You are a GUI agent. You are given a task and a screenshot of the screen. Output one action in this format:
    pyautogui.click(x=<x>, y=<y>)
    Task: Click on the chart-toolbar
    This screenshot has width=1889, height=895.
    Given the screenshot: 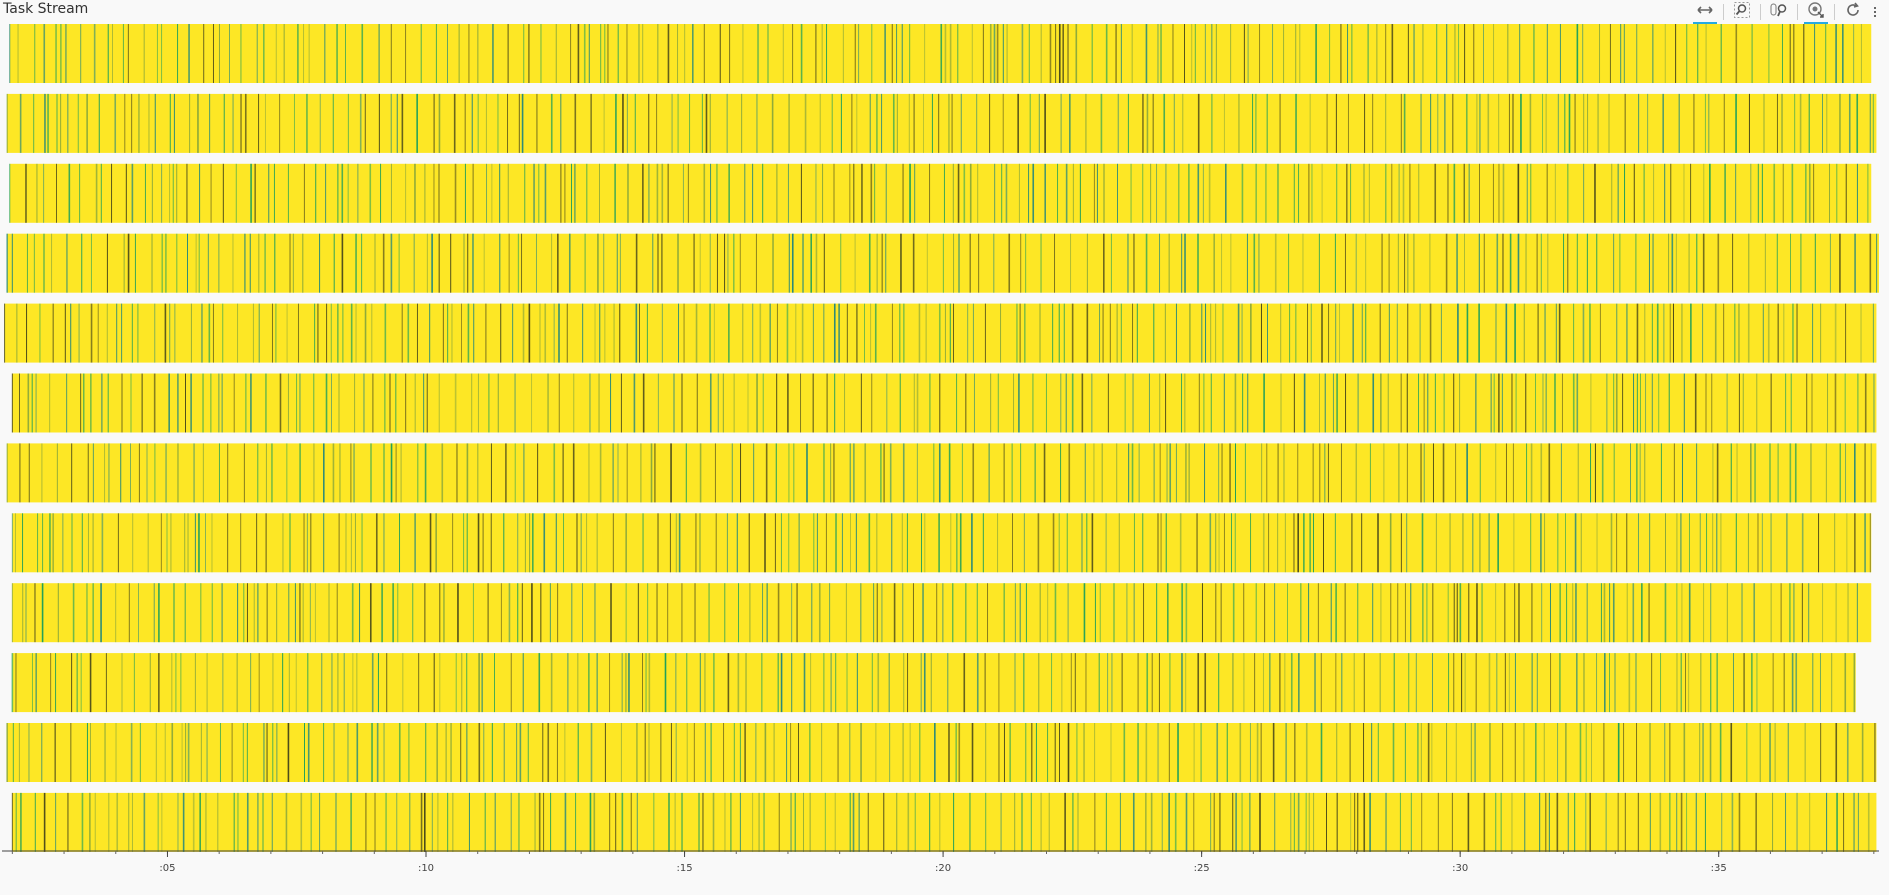 What is the action you would take?
    pyautogui.click(x=1786, y=12)
    